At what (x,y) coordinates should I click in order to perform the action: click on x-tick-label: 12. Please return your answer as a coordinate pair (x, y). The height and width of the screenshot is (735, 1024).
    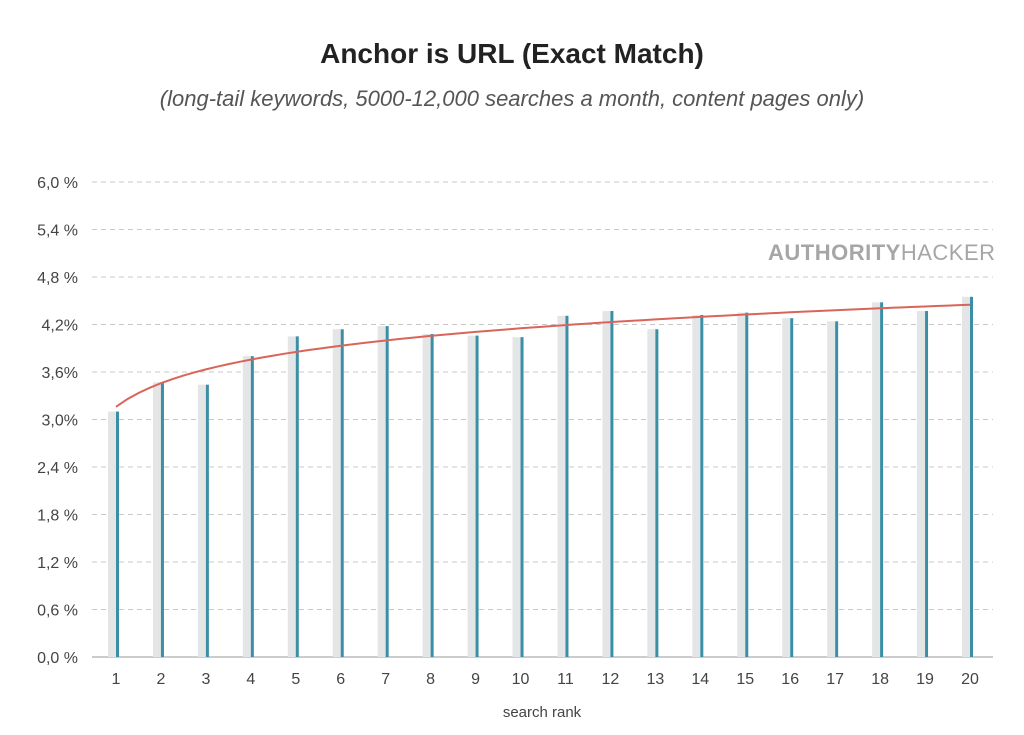
    Looking at the image, I should click on (611, 679).